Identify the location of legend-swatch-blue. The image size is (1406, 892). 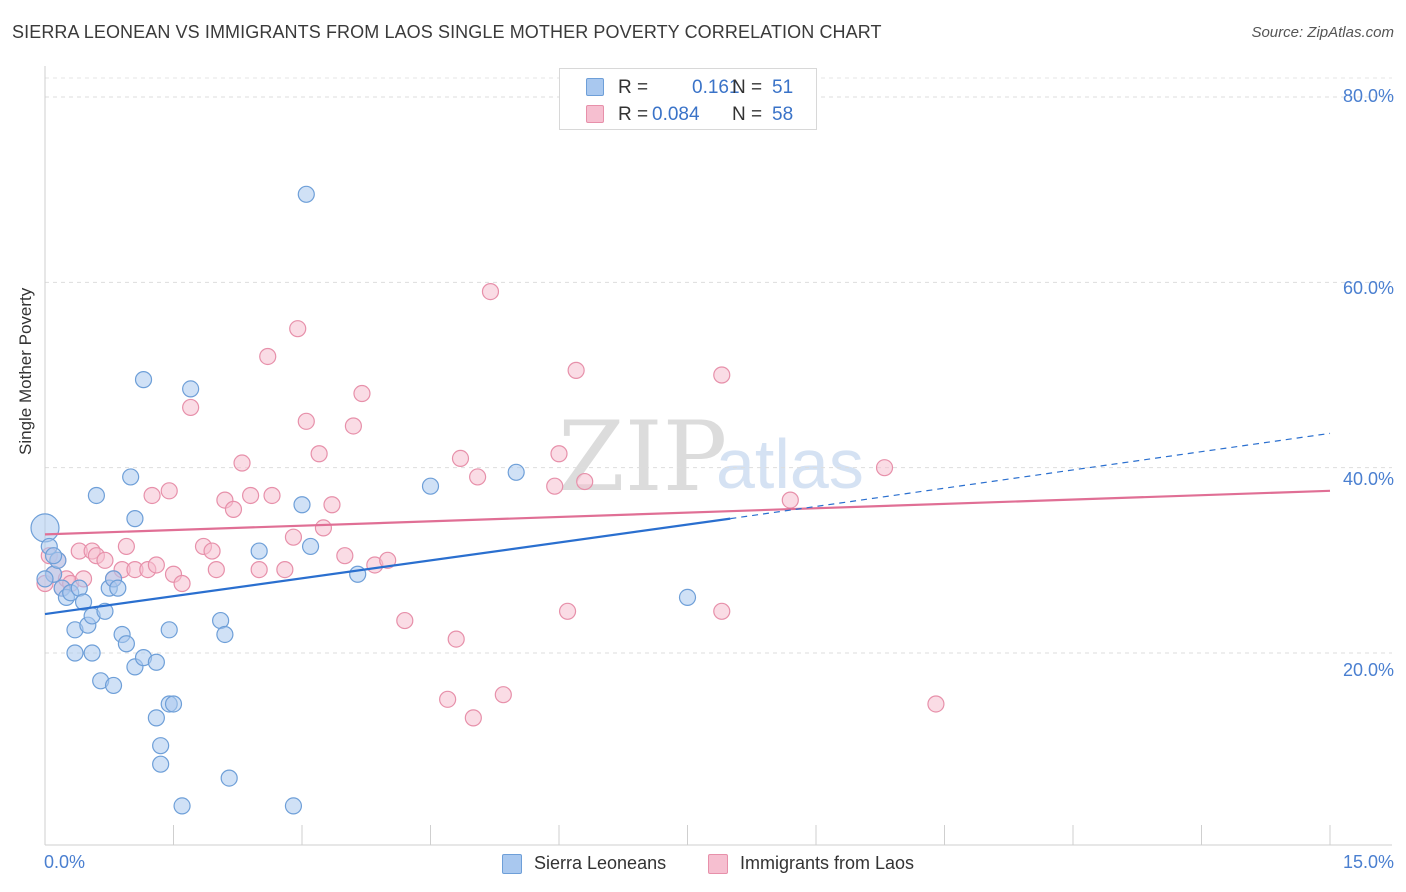
(595, 87).